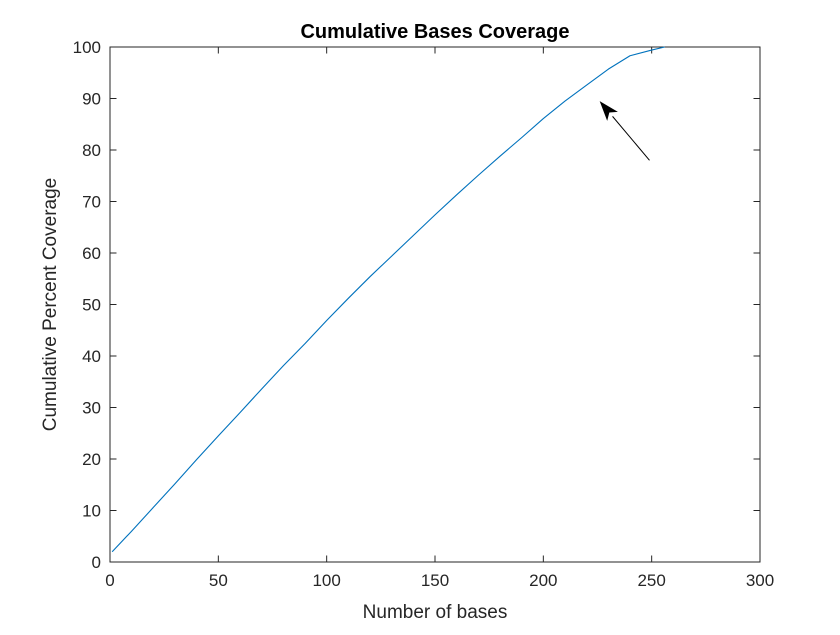 The height and width of the screenshot is (635, 840). I want to click on x-tick-label: 0, so click(109, 580).